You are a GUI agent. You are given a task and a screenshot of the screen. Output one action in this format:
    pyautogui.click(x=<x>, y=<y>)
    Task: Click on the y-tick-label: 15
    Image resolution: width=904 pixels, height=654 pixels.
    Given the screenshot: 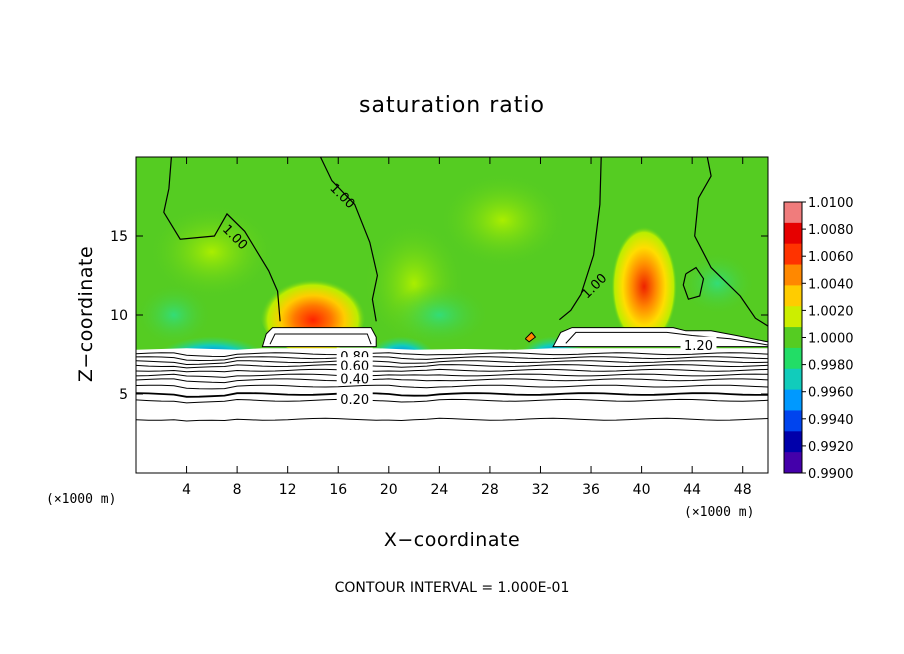 What is the action you would take?
    pyautogui.click(x=119, y=237)
    